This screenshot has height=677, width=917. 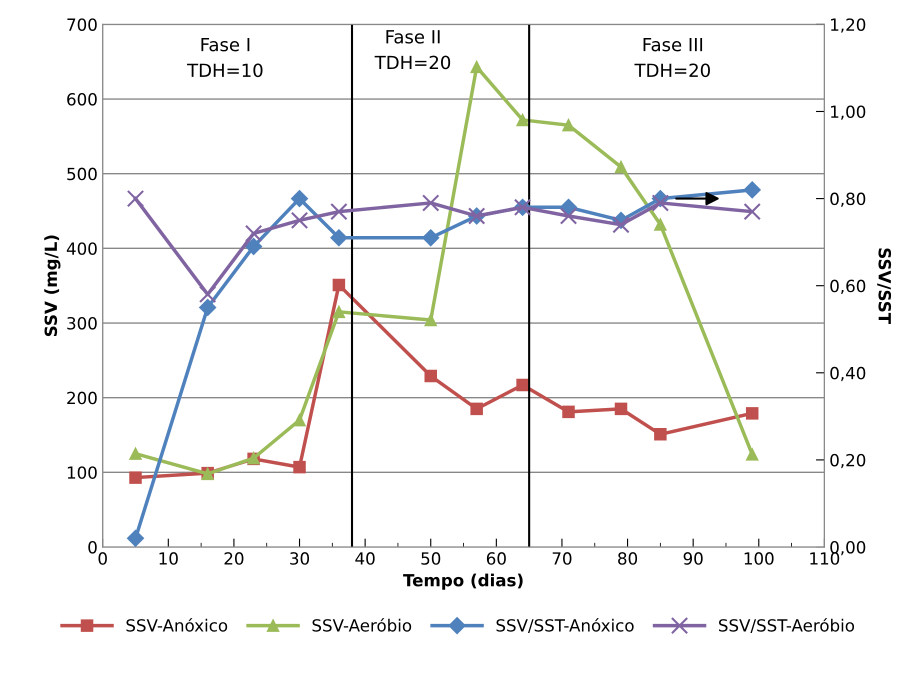 What do you see at coordinates (884, 286) in the screenshot?
I see `y2-axis-title: SSV/SST` at bounding box center [884, 286].